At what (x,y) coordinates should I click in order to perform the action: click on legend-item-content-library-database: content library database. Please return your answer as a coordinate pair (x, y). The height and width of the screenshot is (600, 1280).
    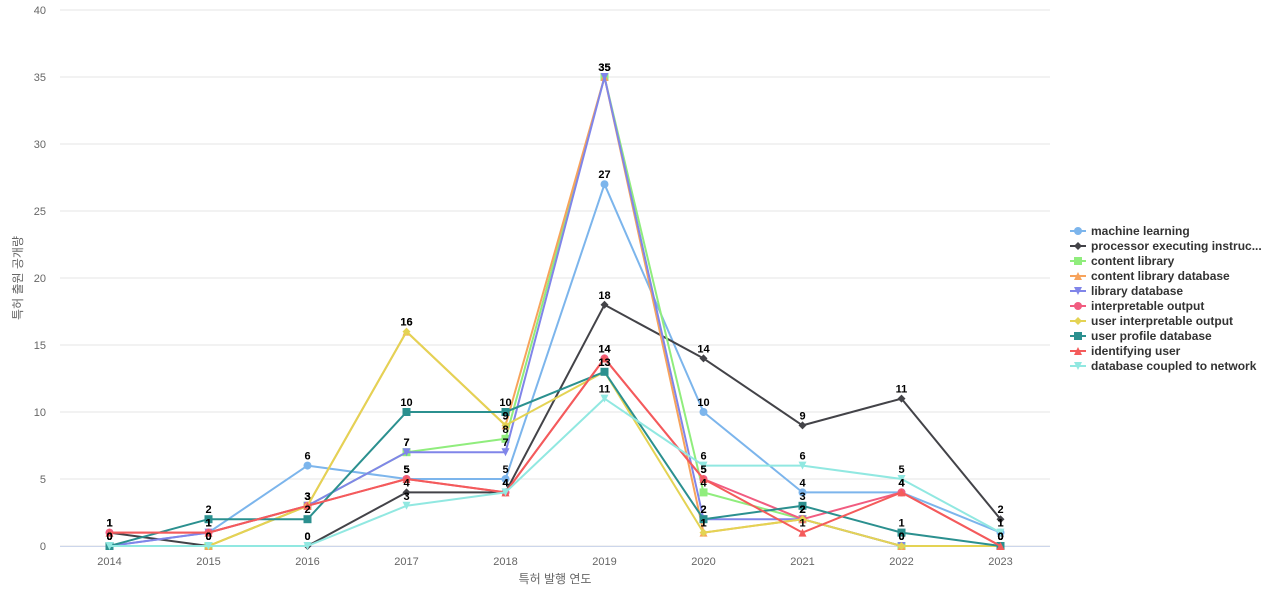
    Looking at the image, I should click on (1150, 276).